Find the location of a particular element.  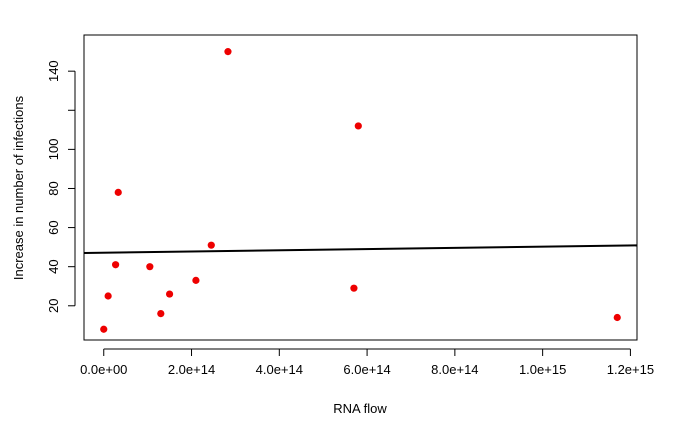

y-tick-label: 100 is located at coordinates (53, 150).